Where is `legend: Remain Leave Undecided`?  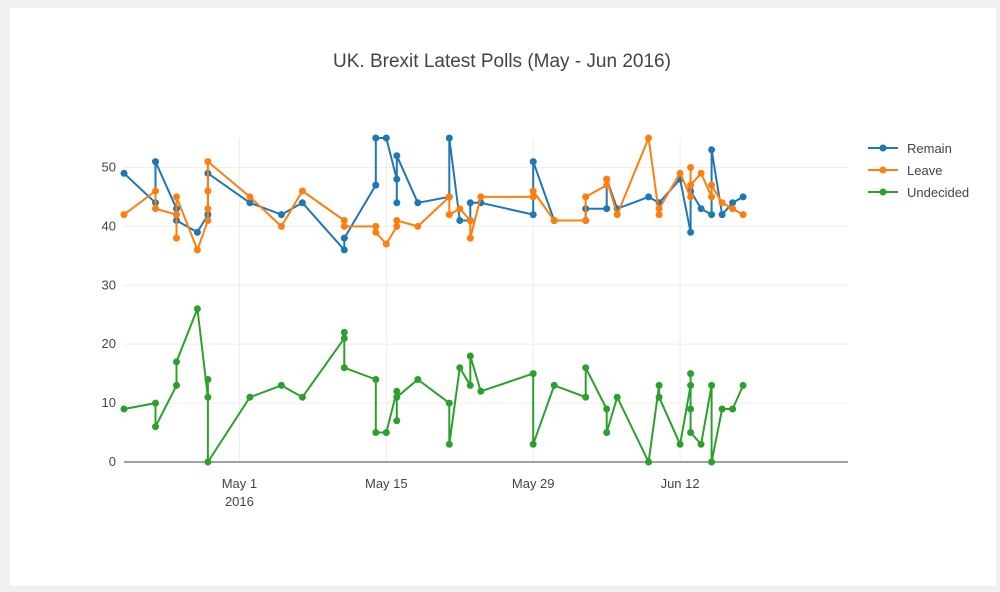
legend: Remain Leave Undecided is located at coordinates (918, 170).